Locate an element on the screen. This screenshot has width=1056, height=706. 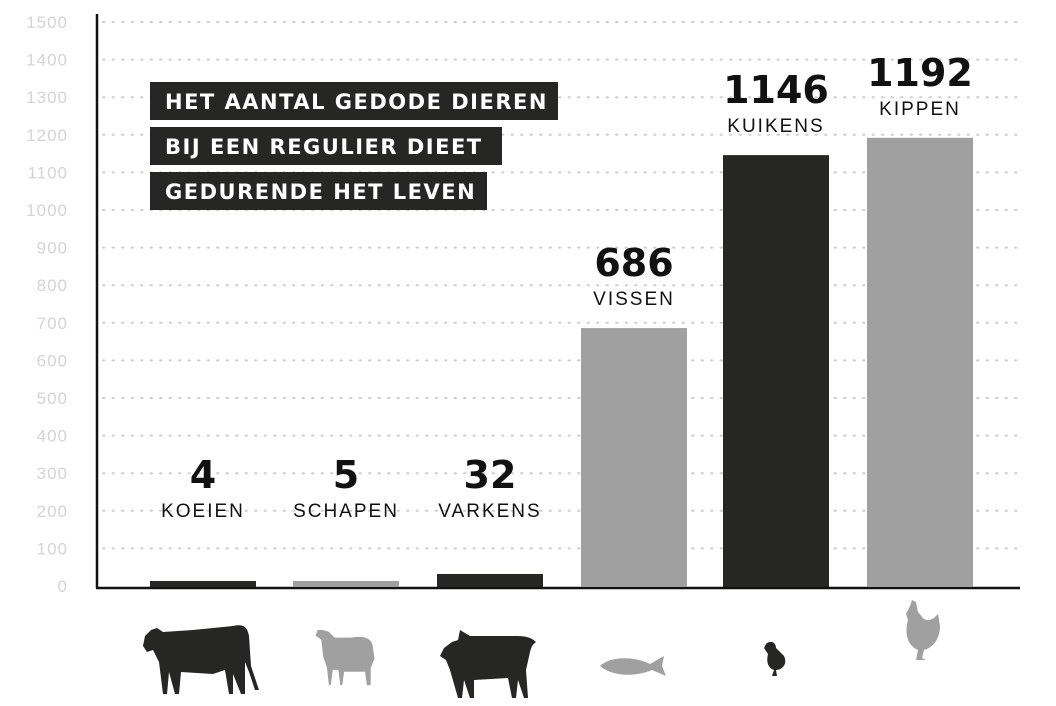
value-label: 4 is located at coordinates (203, 475).